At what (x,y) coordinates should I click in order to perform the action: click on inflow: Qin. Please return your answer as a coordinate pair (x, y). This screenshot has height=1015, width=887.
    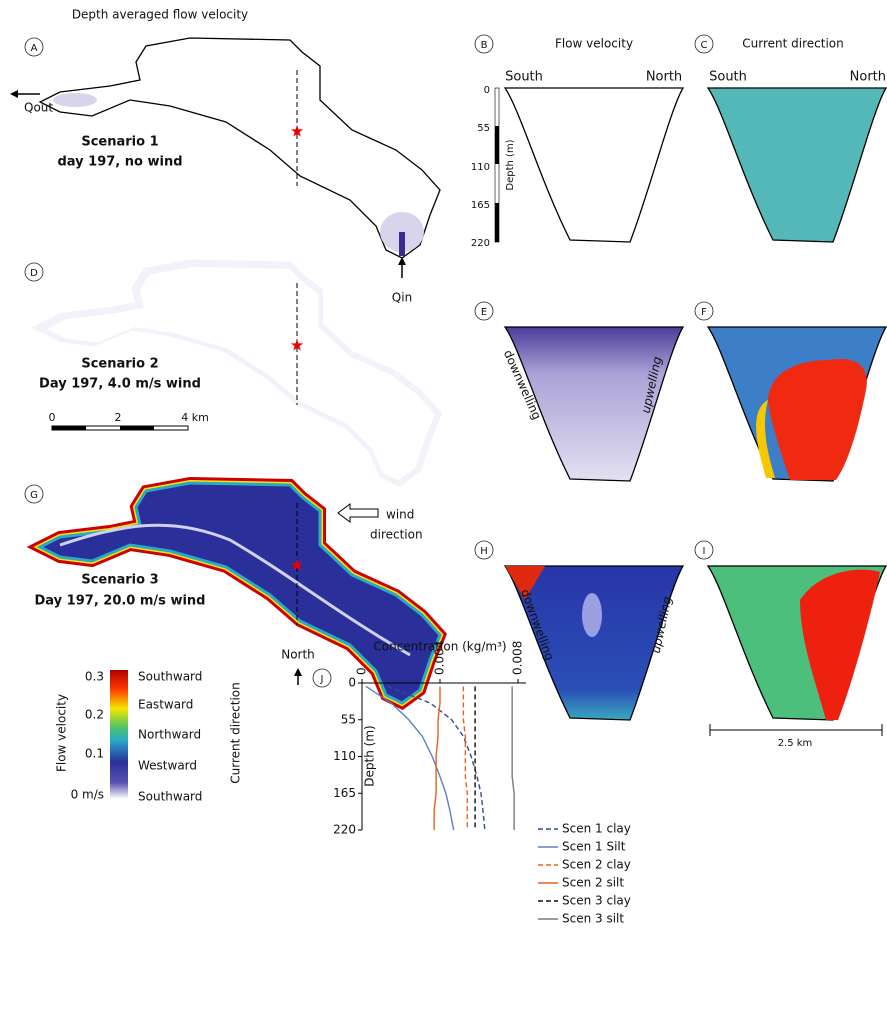
    Looking at the image, I should click on (402, 298).